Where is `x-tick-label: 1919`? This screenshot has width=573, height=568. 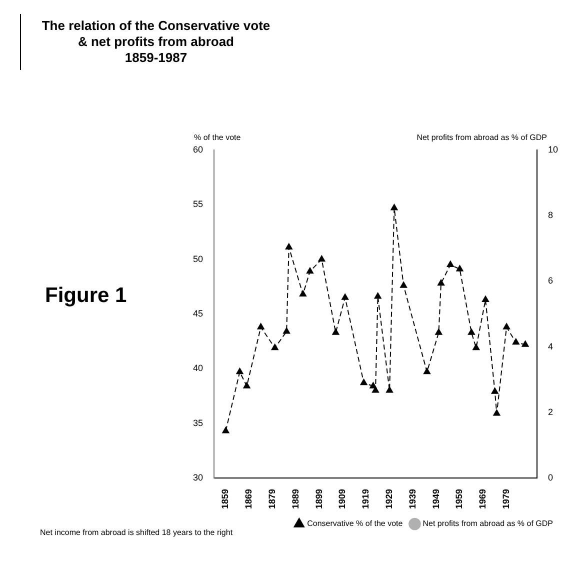
x-tick-label: 1919 is located at coordinates (365, 499).